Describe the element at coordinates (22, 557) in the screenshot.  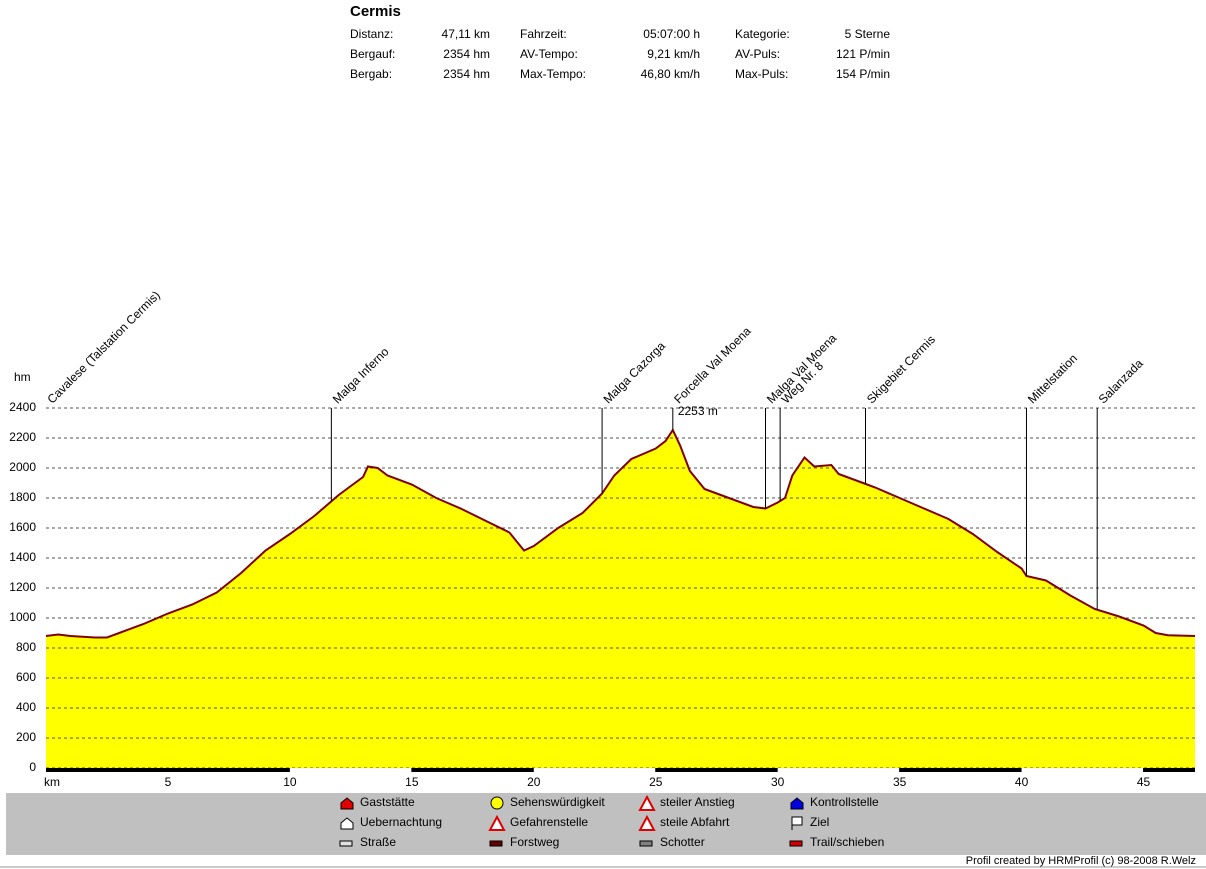
I see `y-tick-label: 1400` at that location.